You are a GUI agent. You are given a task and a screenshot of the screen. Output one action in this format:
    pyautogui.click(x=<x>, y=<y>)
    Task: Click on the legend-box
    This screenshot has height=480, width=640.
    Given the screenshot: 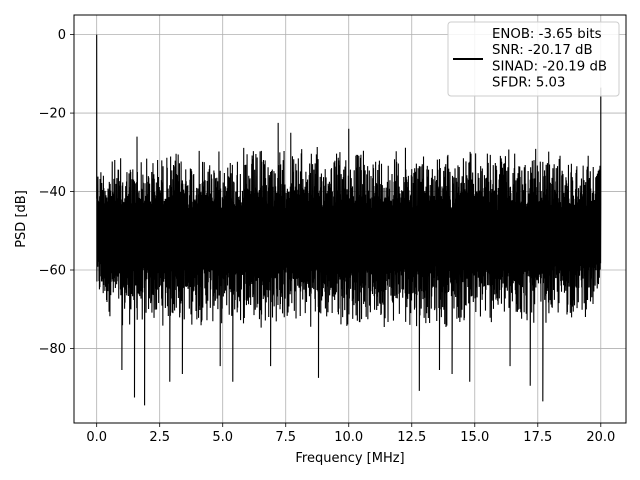 What is the action you would take?
    pyautogui.click(x=533, y=59)
    